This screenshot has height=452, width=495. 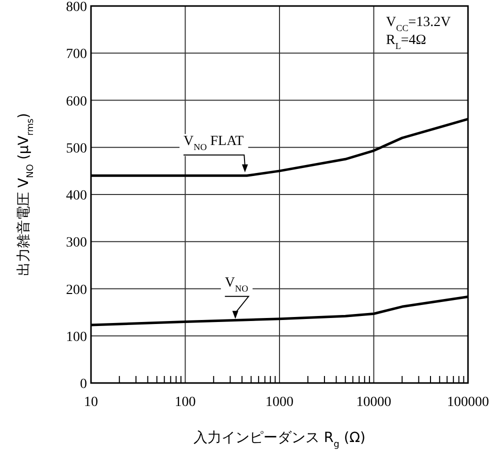 What do you see at coordinates (76, 7) in the screenshot?
I see `y-tick-label: 800` at bounding box center [76, 7].